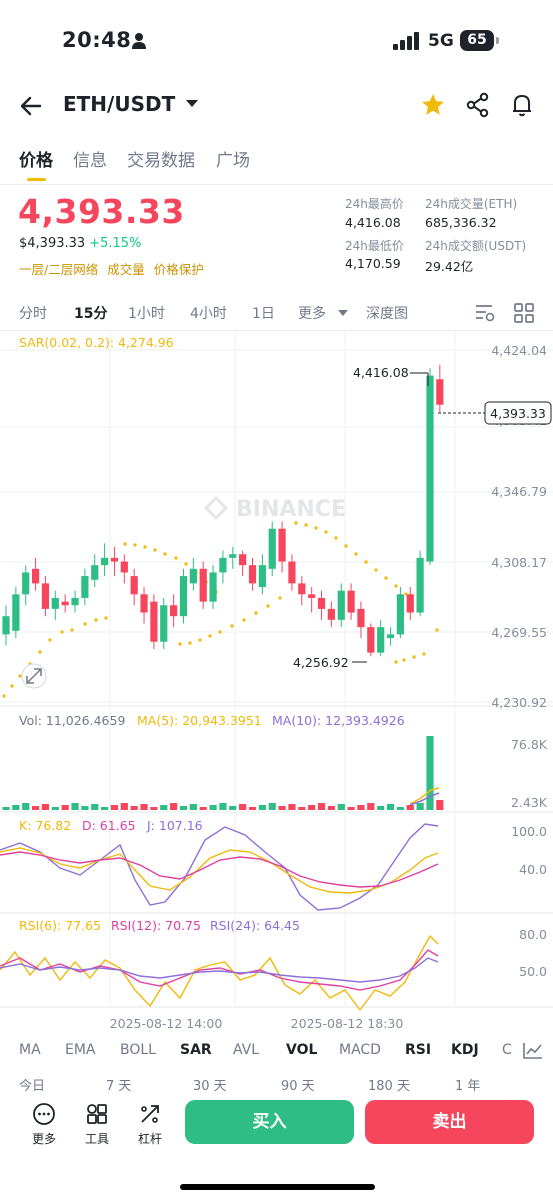 This screenshot has width=553, height=1200. What do you see at coordinates (150, 1124) in the screenshot?
I see `leverage-button: 杠杆` at bounding box center [150, 1124].